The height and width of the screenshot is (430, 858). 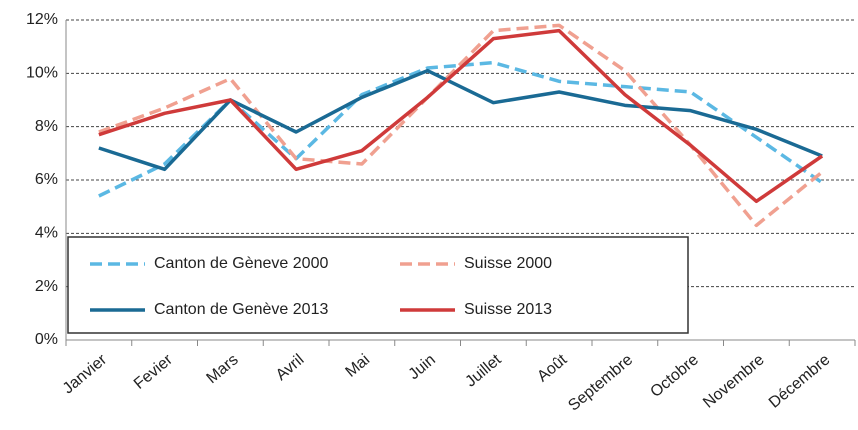 I want to click on x-tick-label: Octobre, so click(x=674, y=376).